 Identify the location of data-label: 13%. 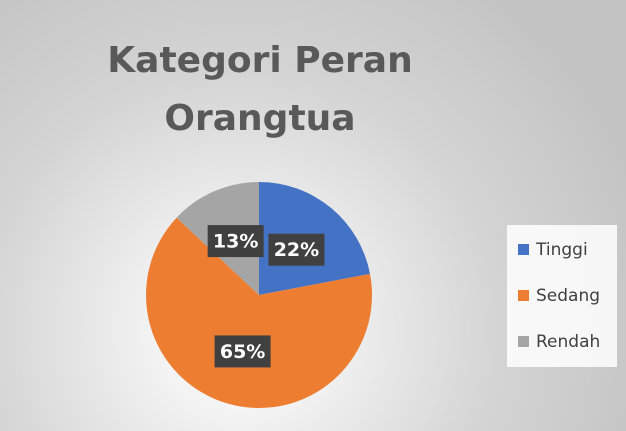
(235, 242).